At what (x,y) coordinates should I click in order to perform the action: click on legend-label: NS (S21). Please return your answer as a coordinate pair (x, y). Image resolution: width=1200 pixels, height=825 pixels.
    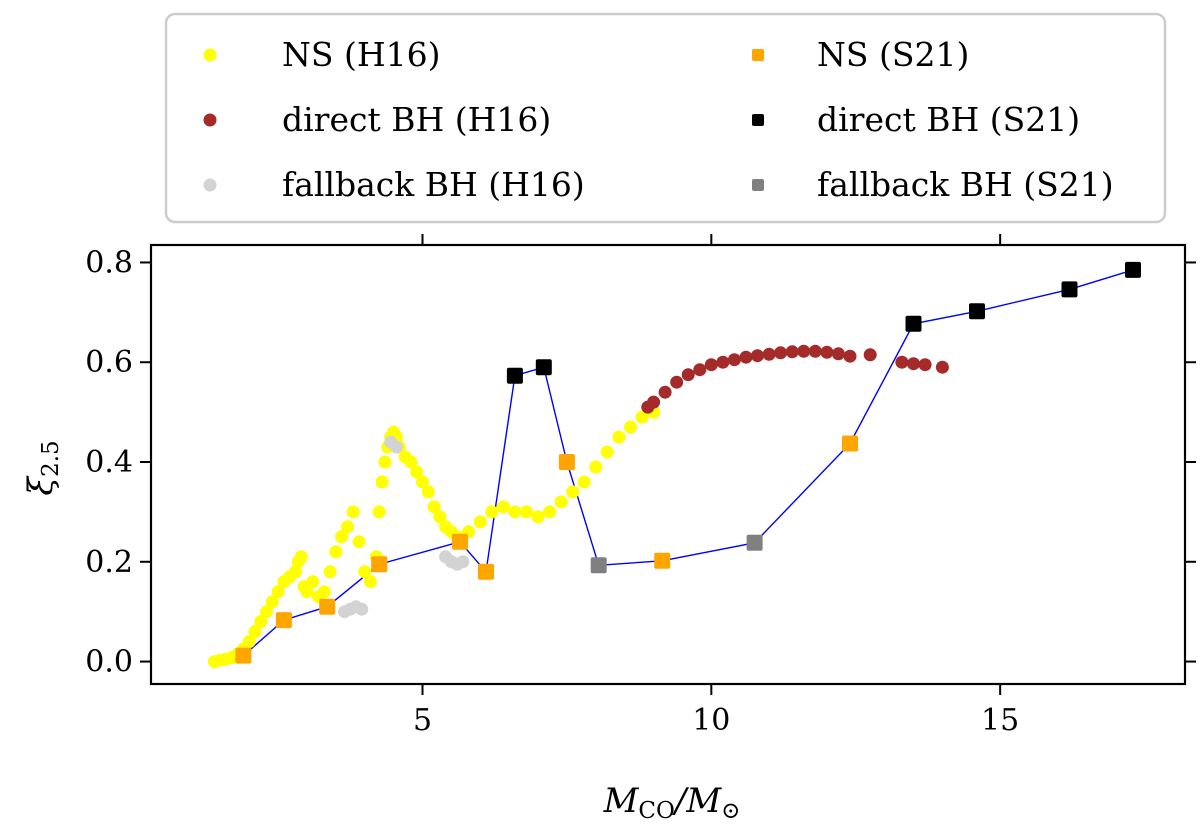
    Looking at the image, I should click on (893, 54).